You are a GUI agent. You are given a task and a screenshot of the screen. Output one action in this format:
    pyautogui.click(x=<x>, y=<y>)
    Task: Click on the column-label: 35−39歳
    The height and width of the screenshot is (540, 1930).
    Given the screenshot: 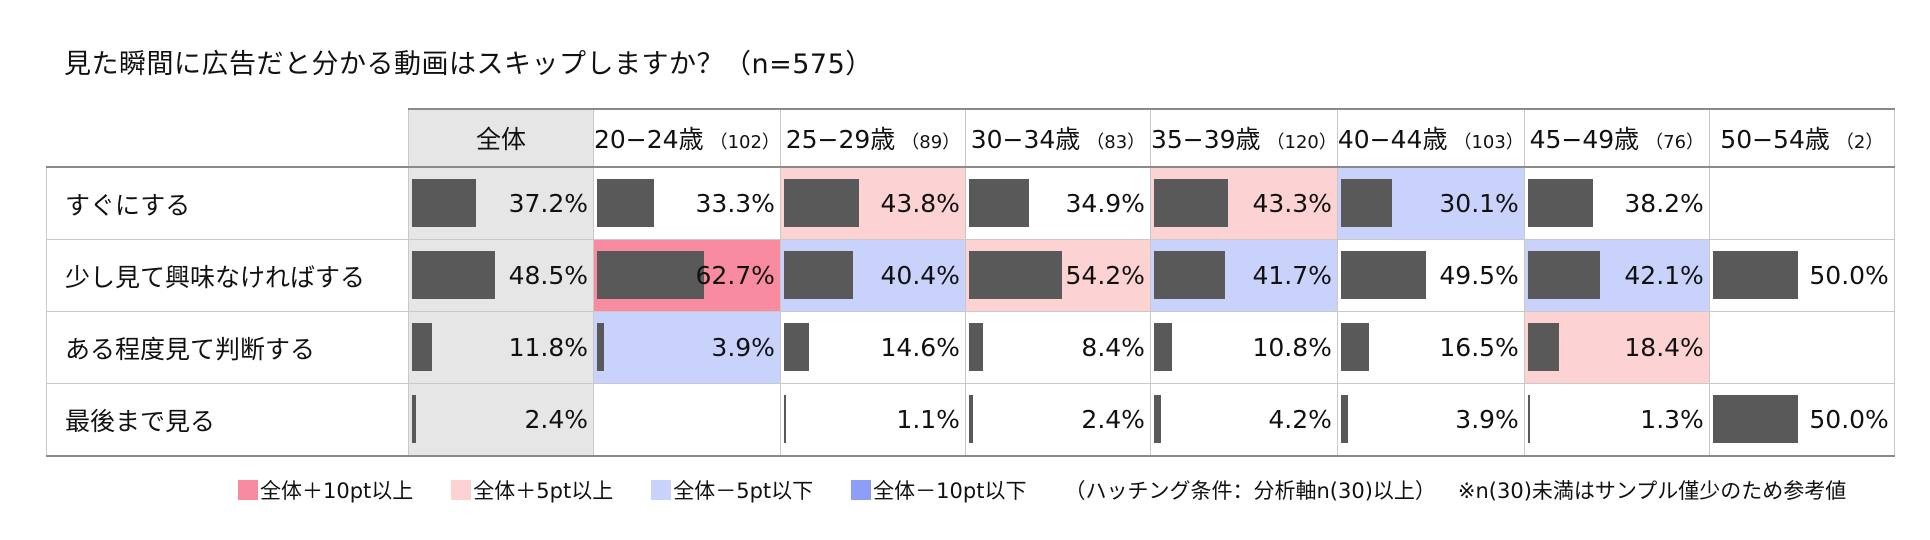 What is the action you would take?
    pyautogui.click(x=1205, y=139)
    